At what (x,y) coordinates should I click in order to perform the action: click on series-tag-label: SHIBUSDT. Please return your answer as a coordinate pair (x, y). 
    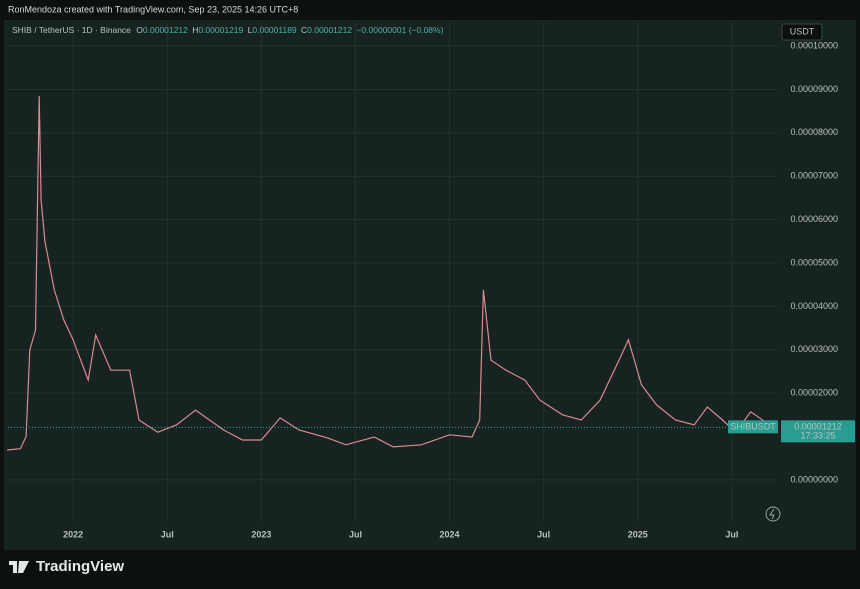
    Looking at the image, I should click on (753, 427).